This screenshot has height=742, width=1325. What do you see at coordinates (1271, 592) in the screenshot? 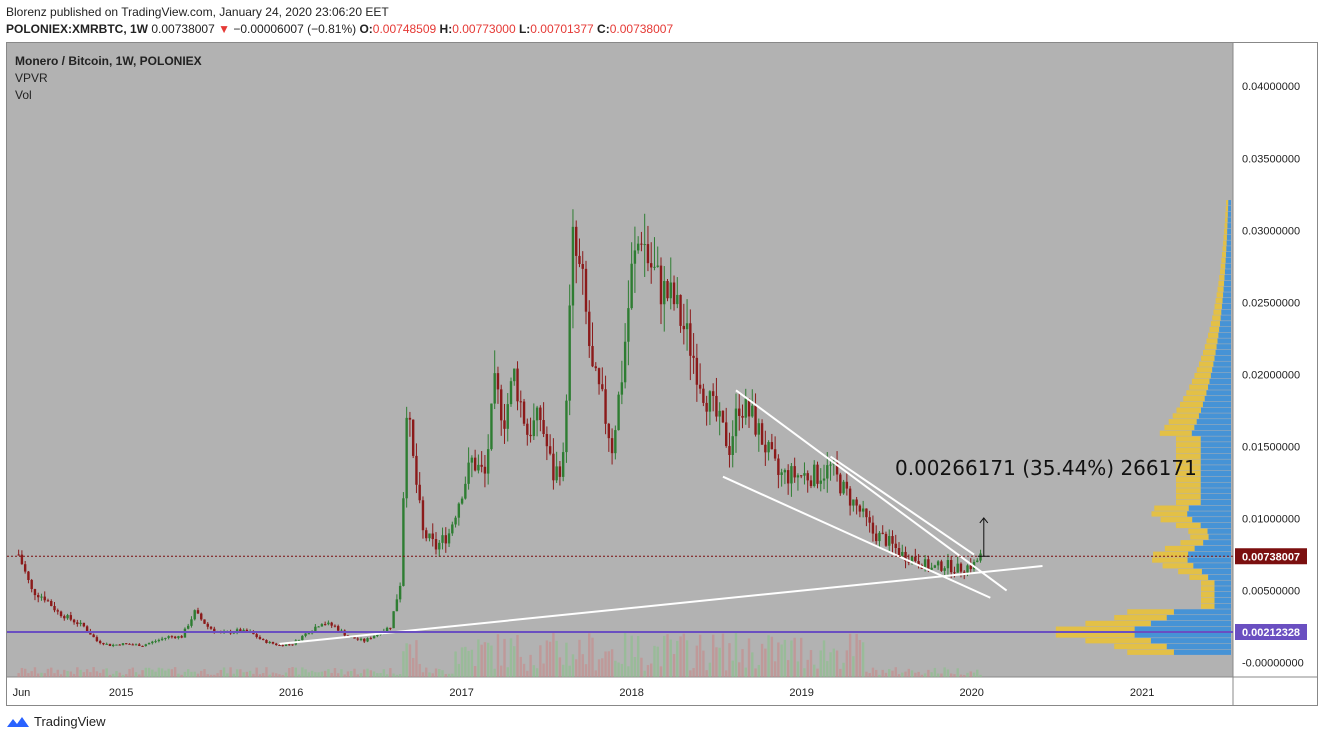
I see `y-tick-label: 0.00500000` at bounding box center [1271, 592].